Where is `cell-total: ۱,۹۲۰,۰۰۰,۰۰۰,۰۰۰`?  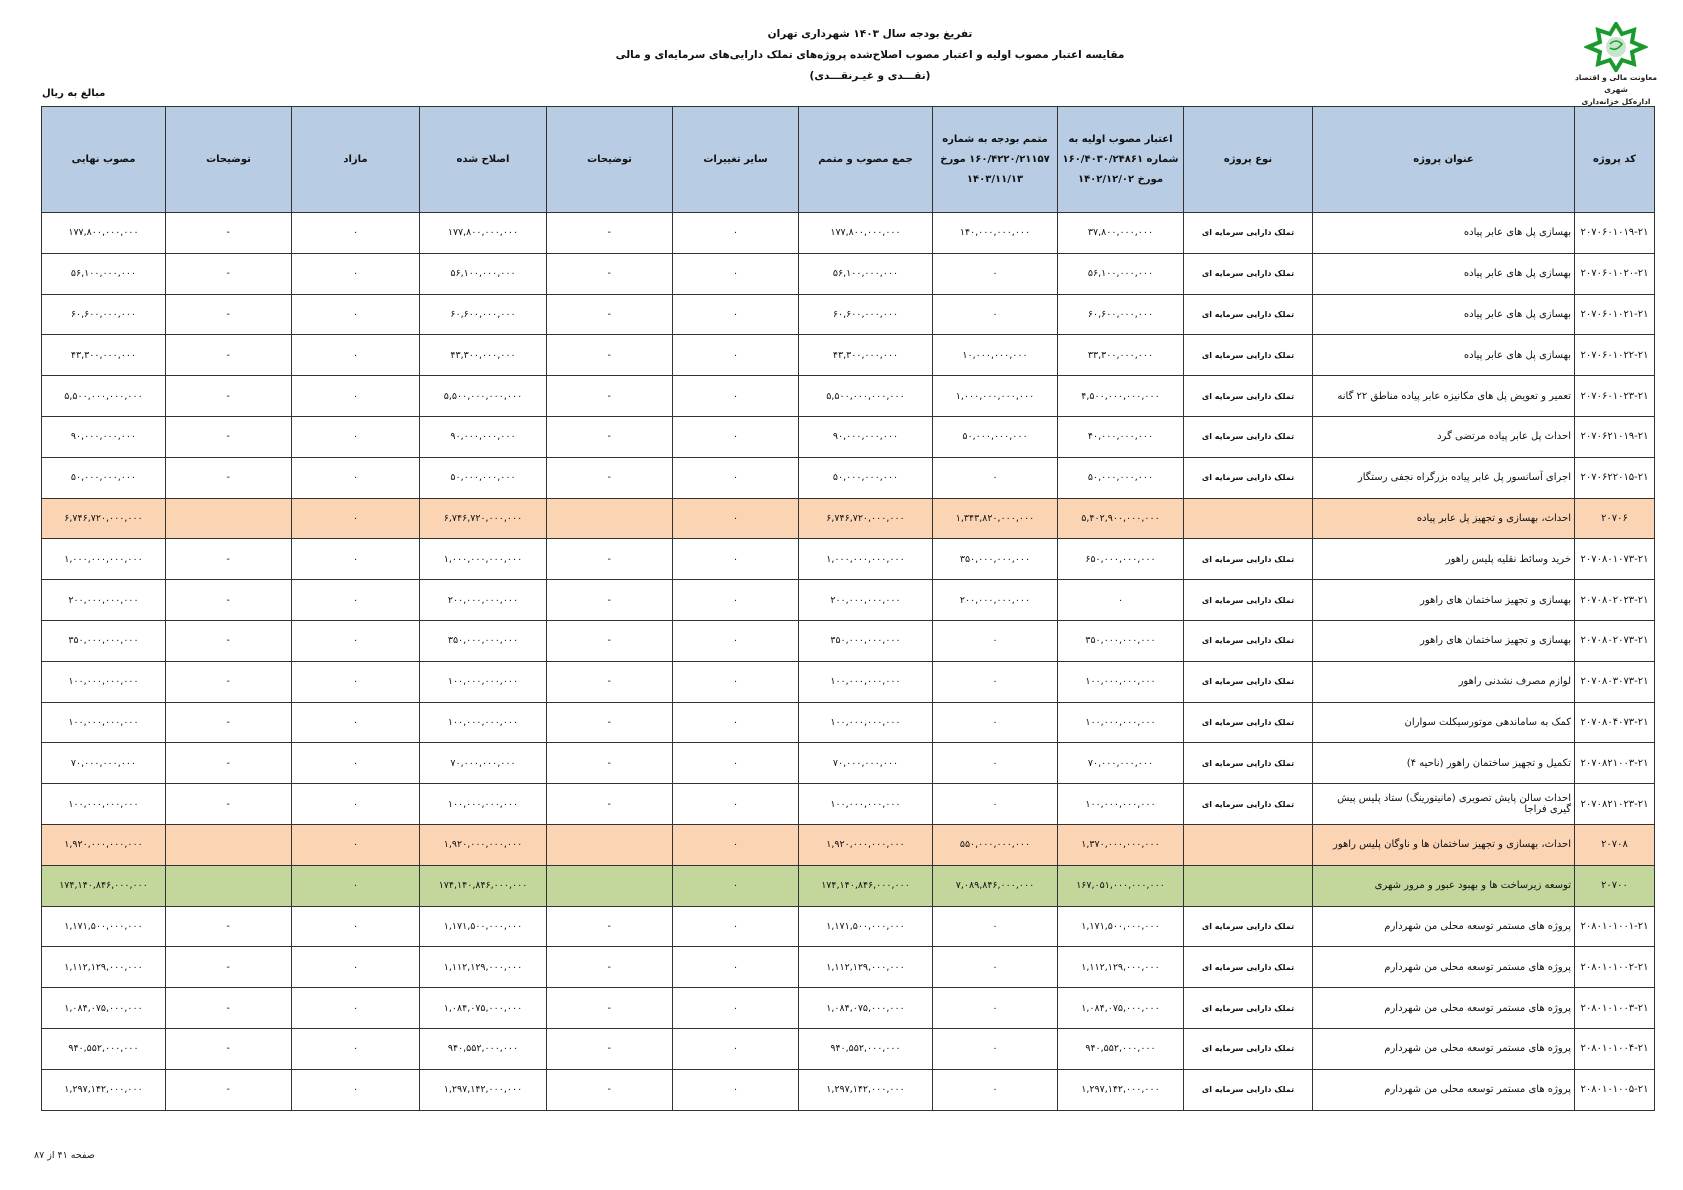 cell-total: ۱,۹۲۰,۰۰۰,۰۰۰,۰۰۰ is located at coordinates (865, 844).